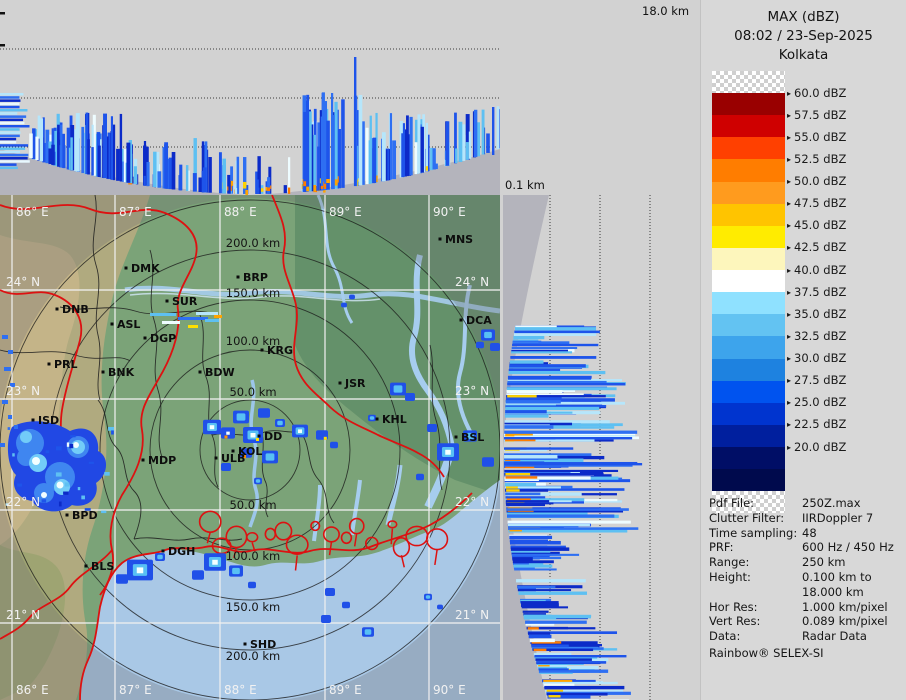  I want to click on city-label: DD, so click(273, 436).